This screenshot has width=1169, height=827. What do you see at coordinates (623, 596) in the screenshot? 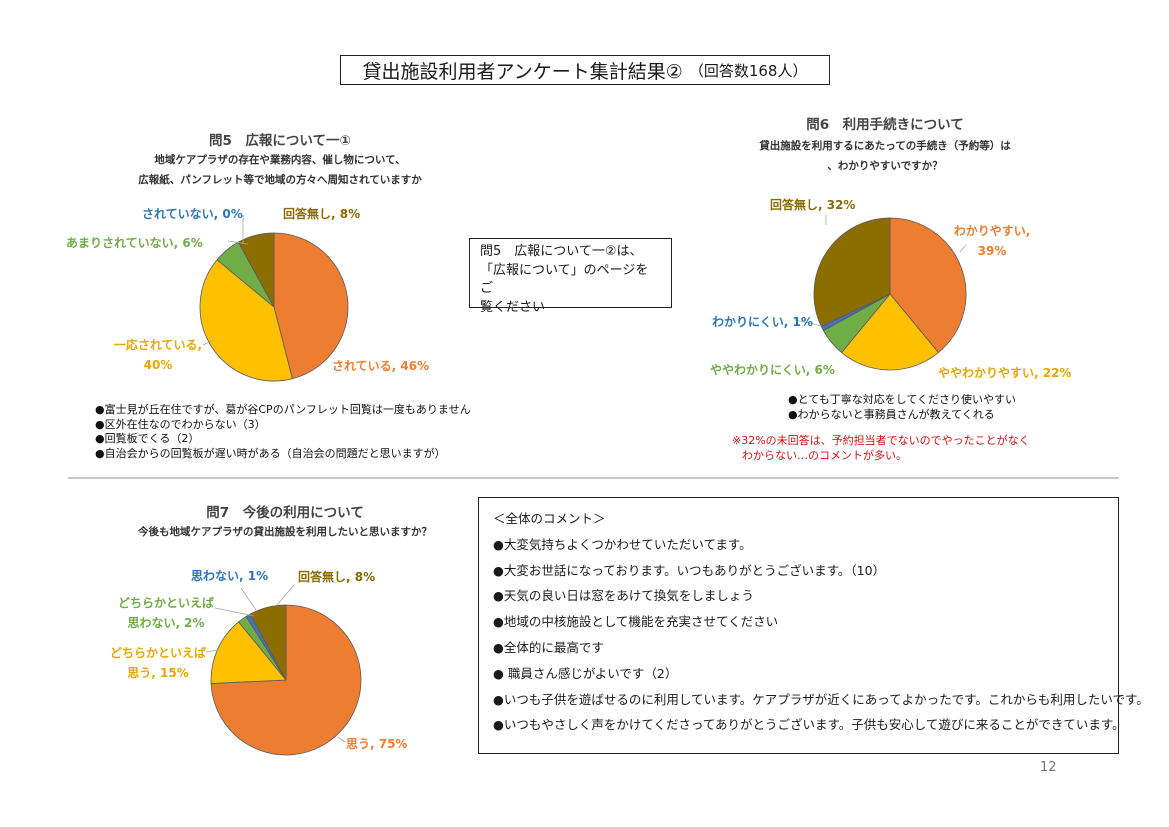
I see `comment-item: ●天気の良い日は窓をあけて換気をしましょう` at bounding box center [623, 596].